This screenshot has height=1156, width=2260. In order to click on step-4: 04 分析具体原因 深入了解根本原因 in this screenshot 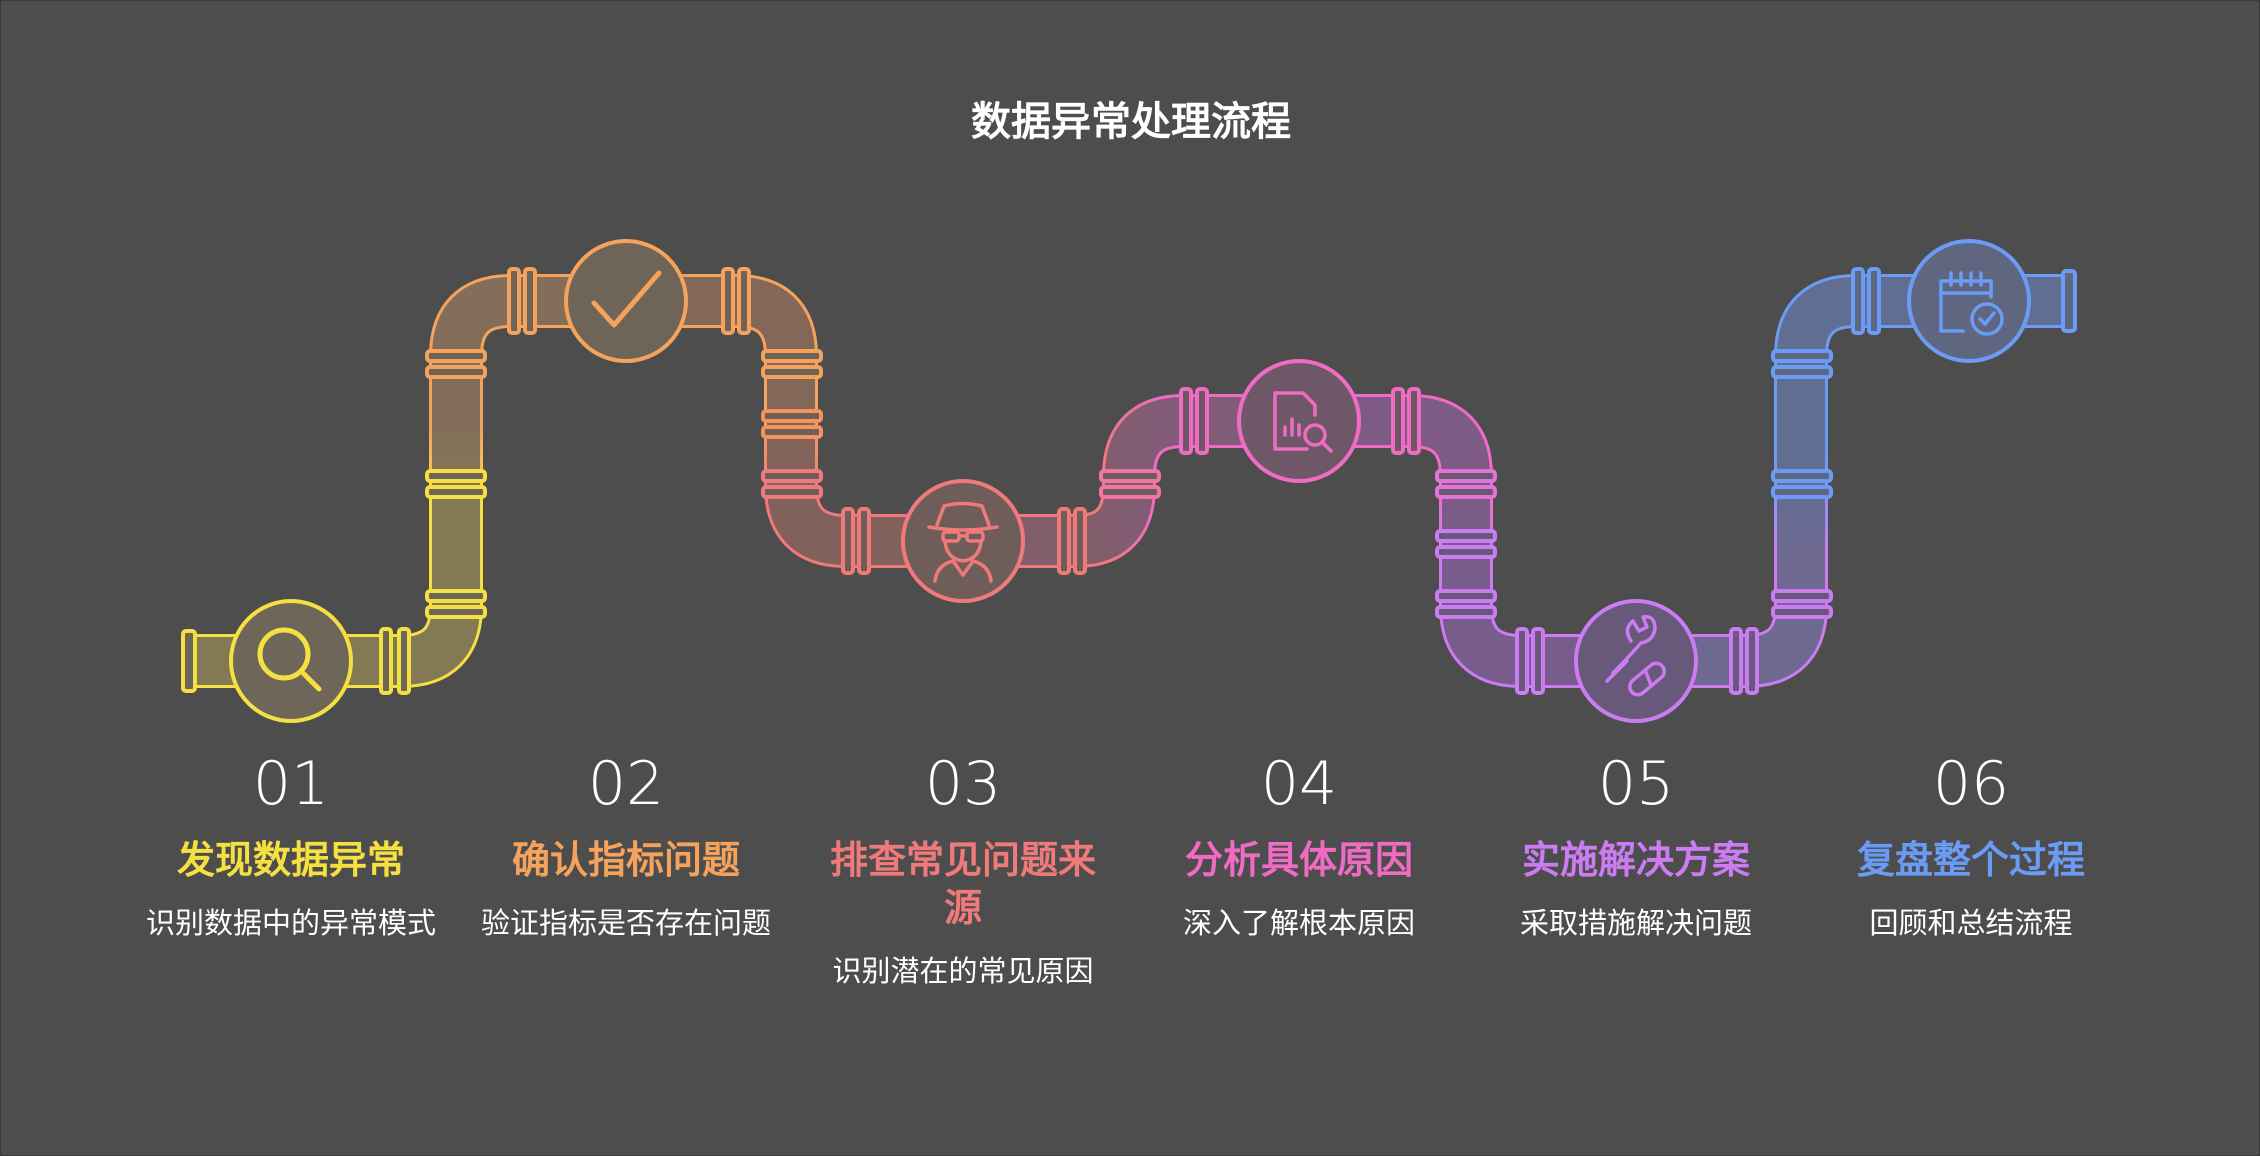, I will do `click(1299, 844)`.